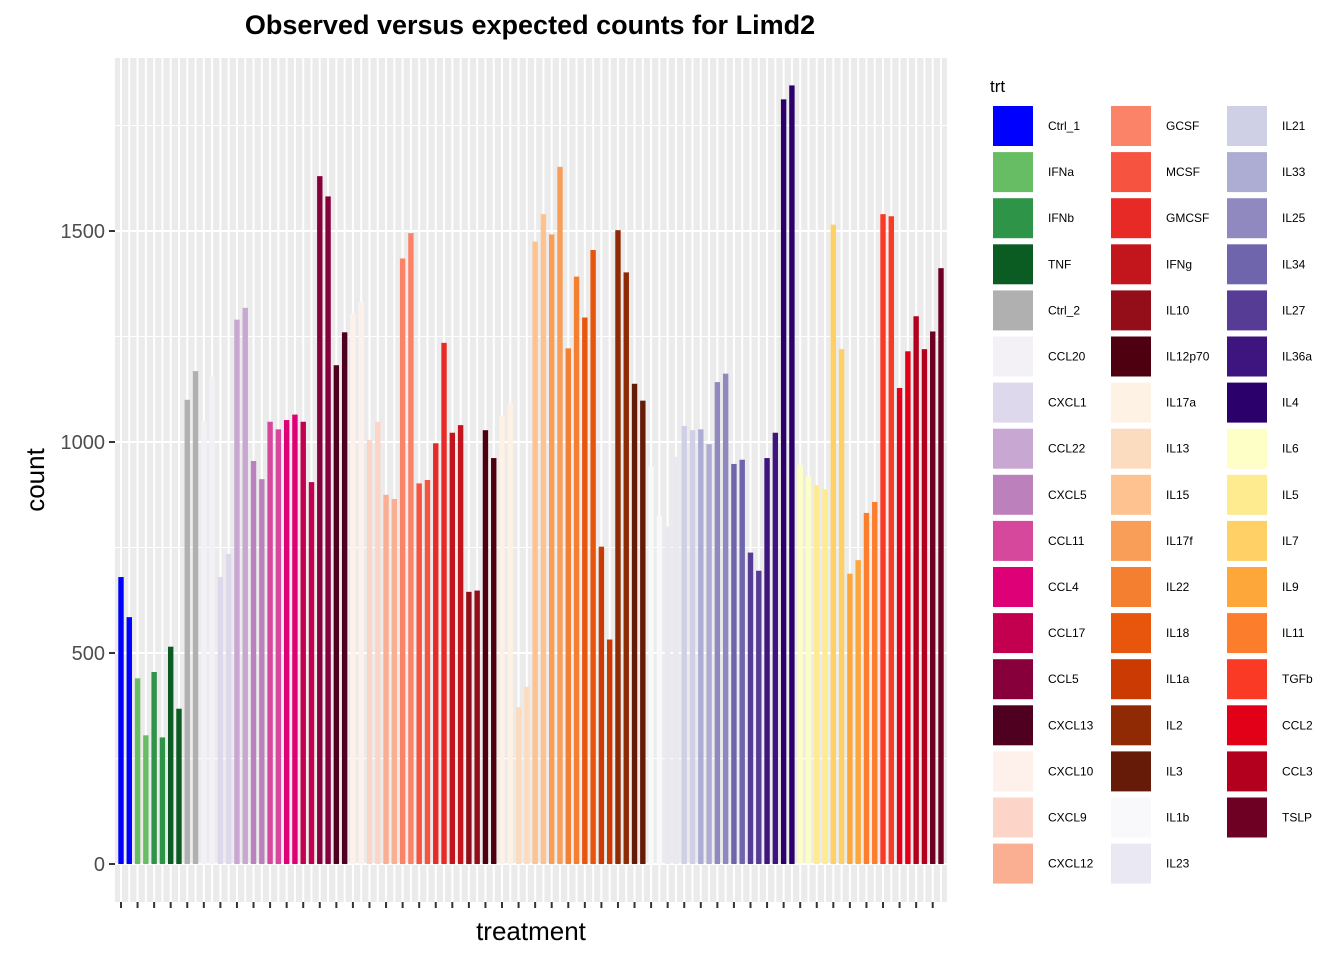 The image size is (1344, 960). What do you see at coordinates (1178, 818) in the screenshot?
I see `legend-label: IL1b` at bounding box center [1178, 818].